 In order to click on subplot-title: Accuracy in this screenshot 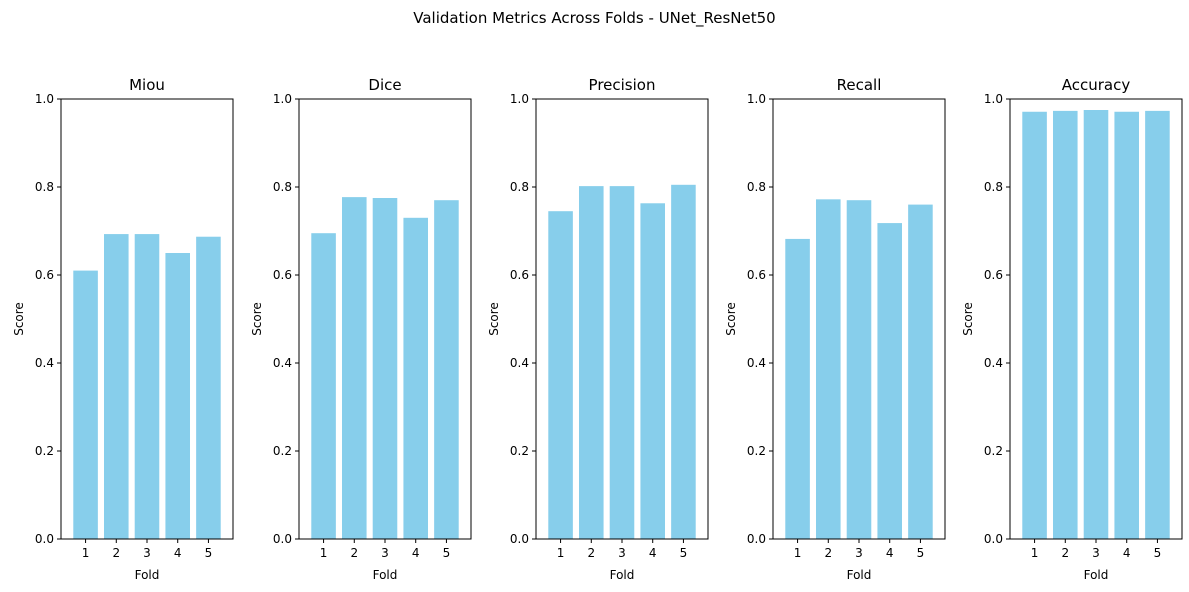, I will do `click(1096, 85)`.